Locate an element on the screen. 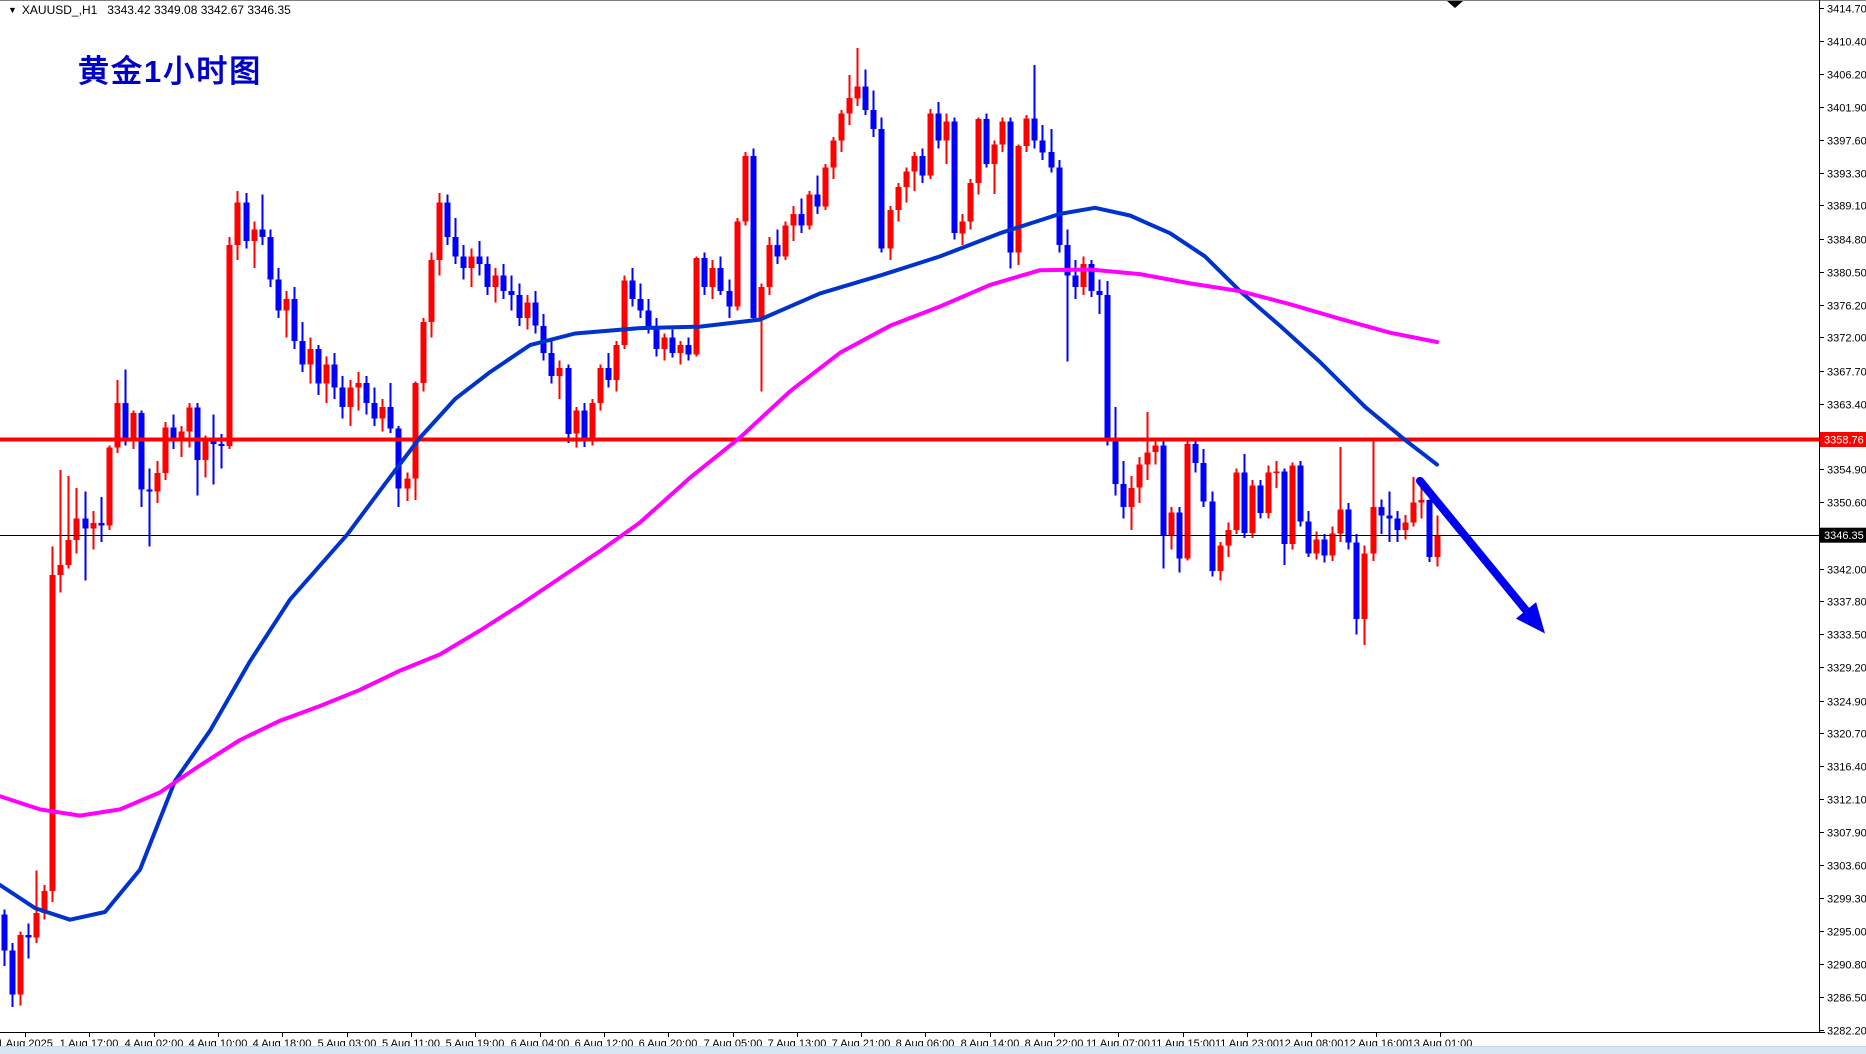 This screenshot has width=1866, height=1054. trend-arrow is located at coordinates (1480, 555).